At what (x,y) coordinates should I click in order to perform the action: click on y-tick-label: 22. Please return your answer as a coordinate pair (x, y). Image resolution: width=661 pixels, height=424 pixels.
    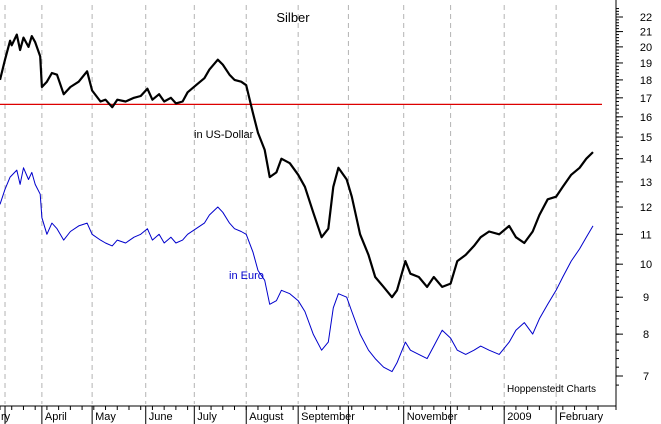
    Looking at the image, I should click on (646, 18).